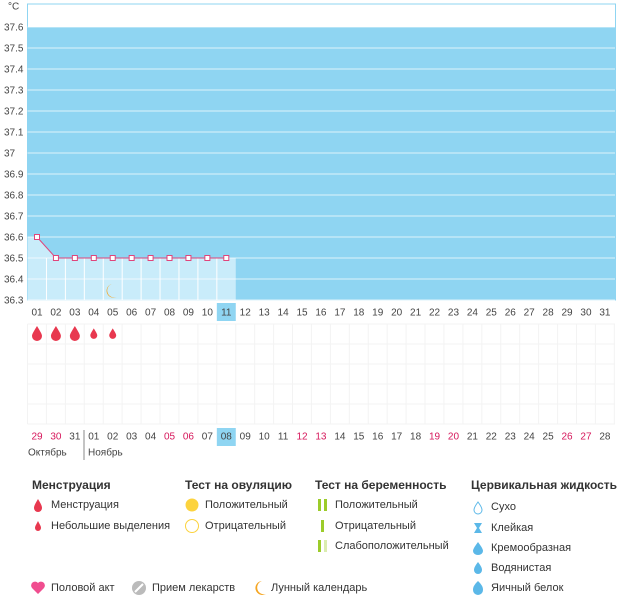 This screenshot has width=626, height=595. Describe the element at coordinates (14, 28) in the screenshot. I see `y-tick-label: 37.6` at that location.